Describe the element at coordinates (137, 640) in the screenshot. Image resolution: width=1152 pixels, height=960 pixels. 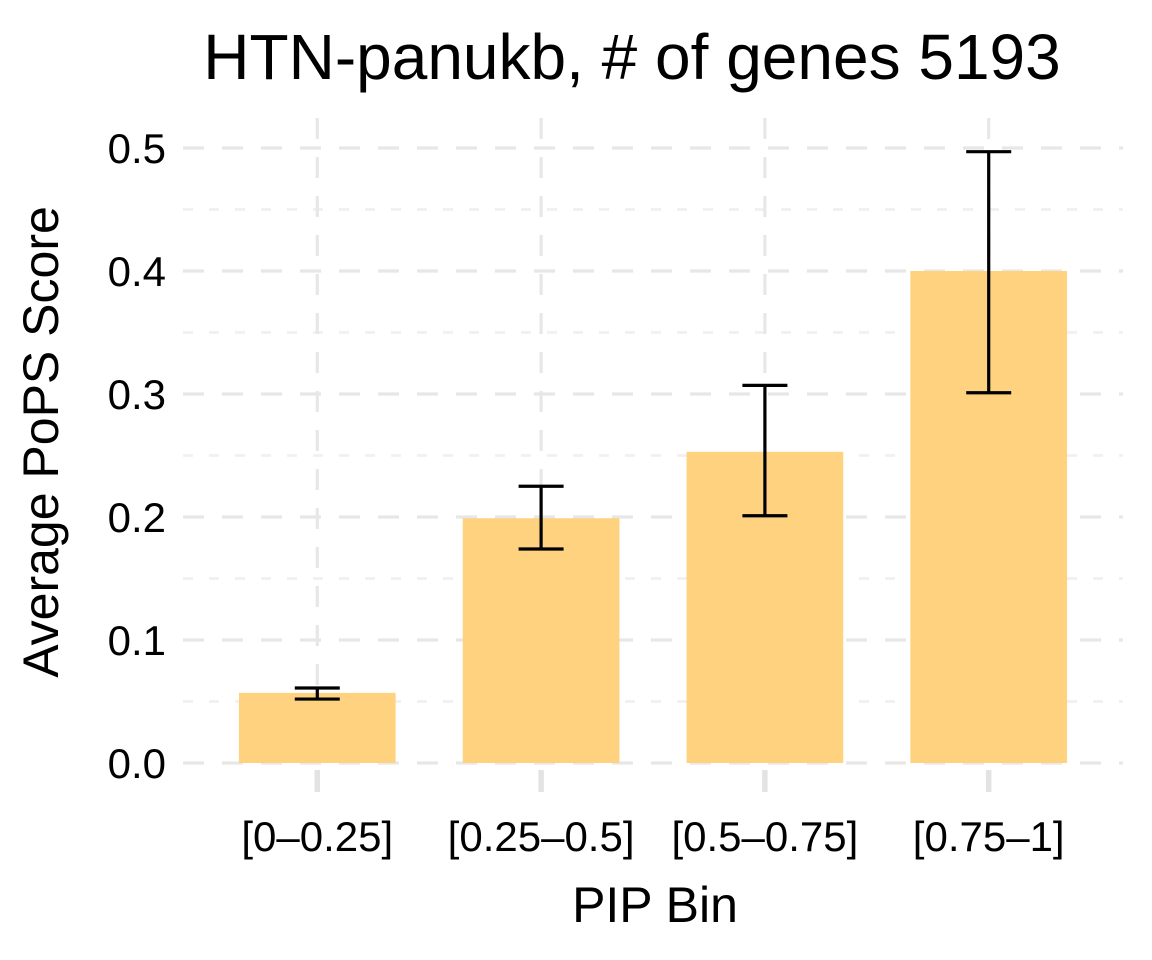
I see `y-tick-label: 0.1` at that location.